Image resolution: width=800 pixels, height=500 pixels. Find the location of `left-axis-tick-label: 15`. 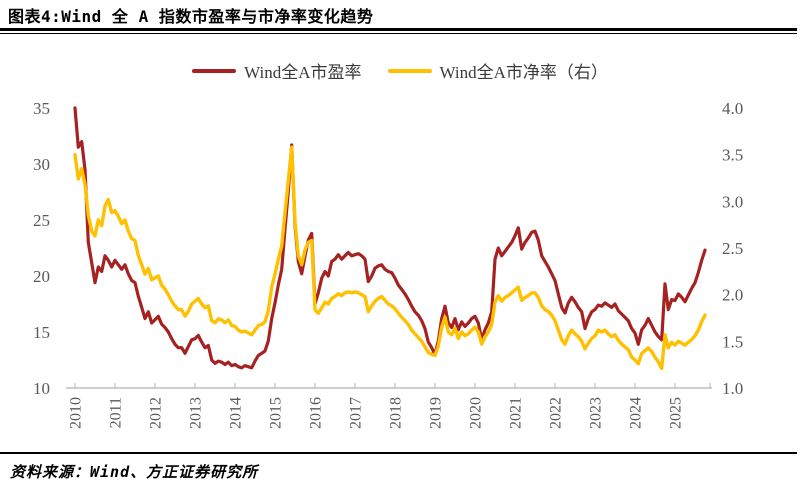

left-axis-tick-label: 15 is located at coordinates (41, 332).